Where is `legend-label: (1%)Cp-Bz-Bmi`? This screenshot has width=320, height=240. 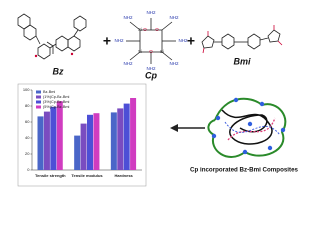
legend-label: (1%)Cp-Bz-Bmi is located at coordinates (56, 97).